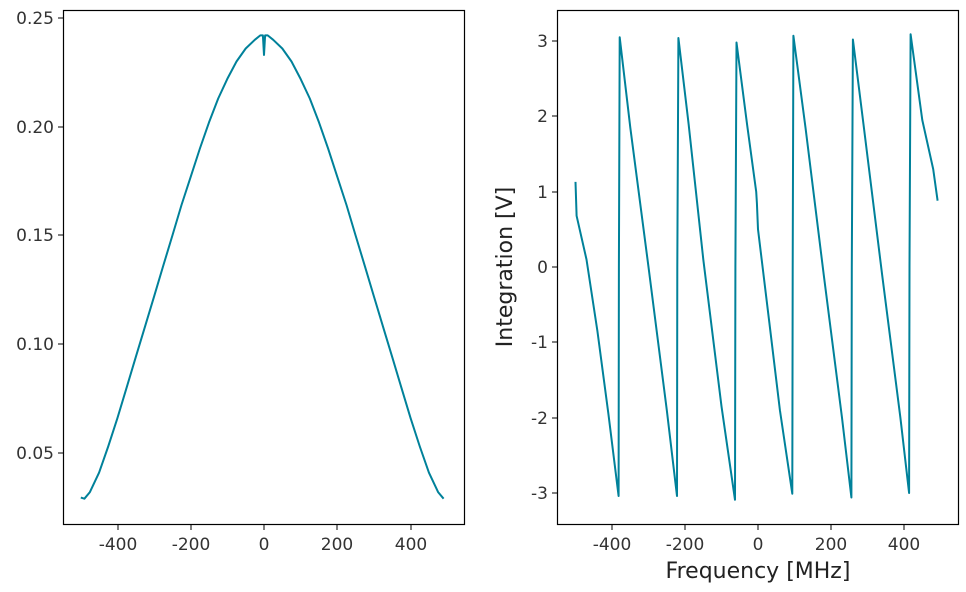  I want to click on y-tick-label: 2, so click(542, 117).